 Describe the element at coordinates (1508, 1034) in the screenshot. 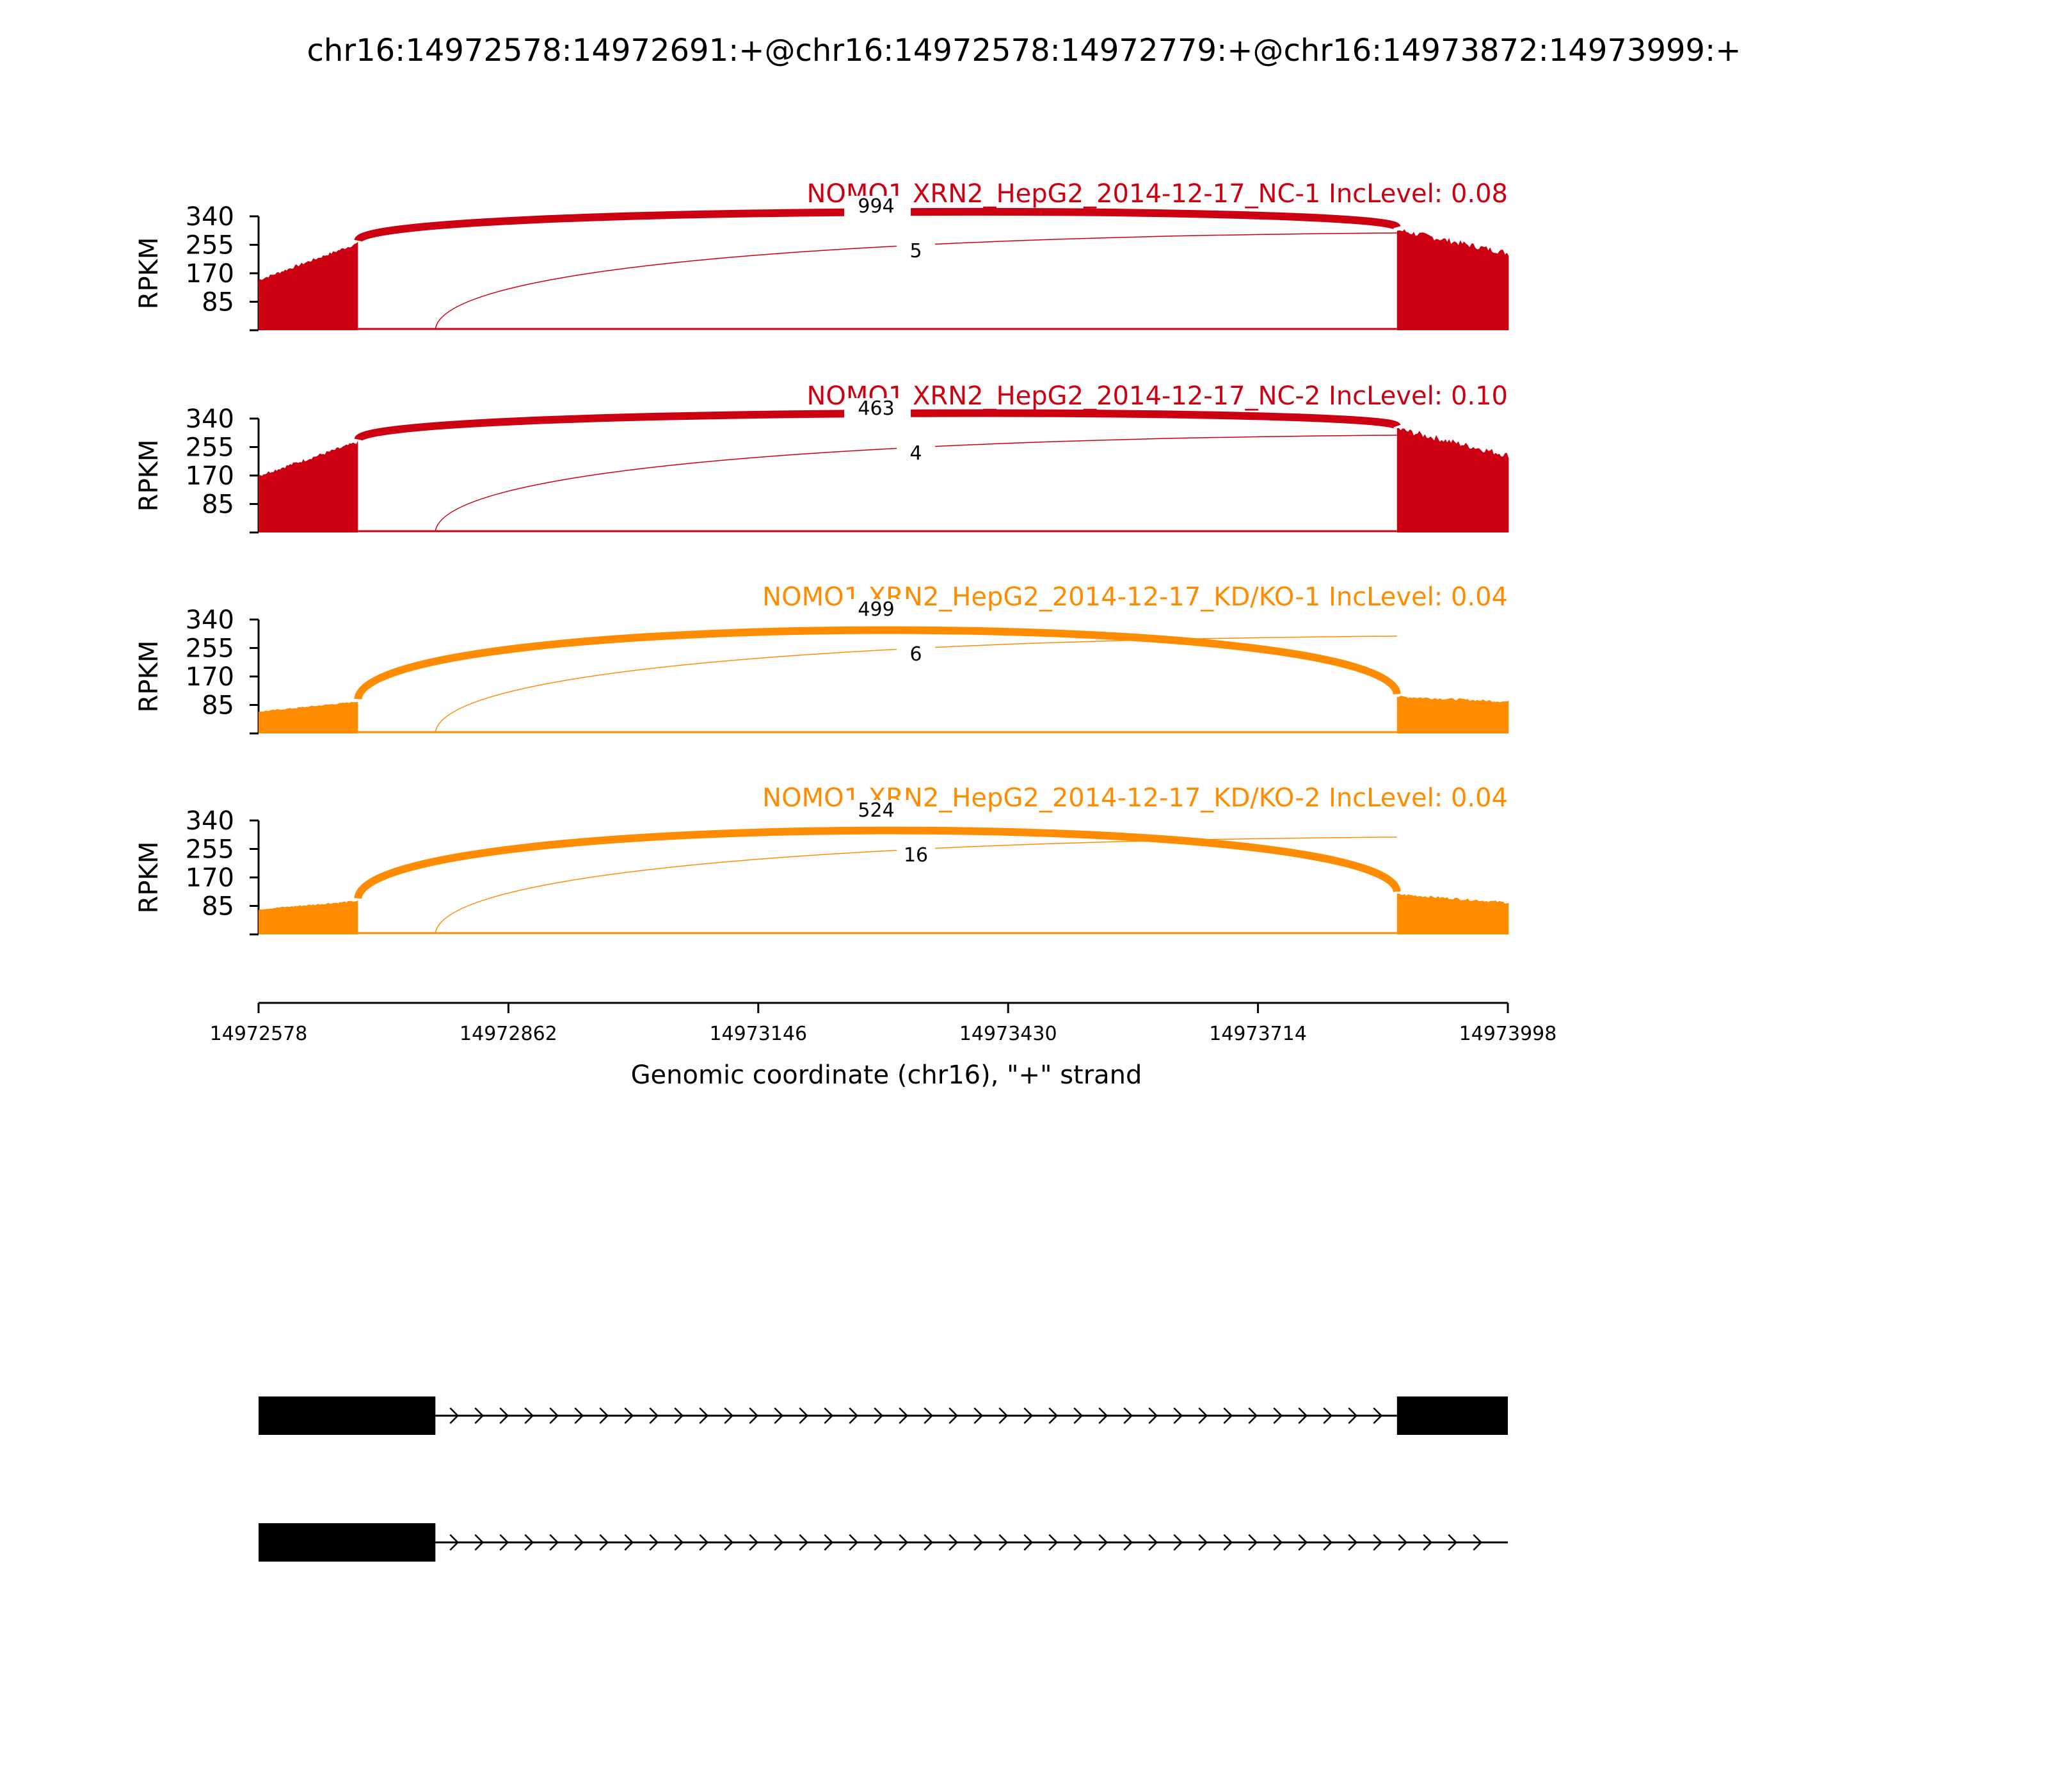

I see `x-tick-label: 14973998` at that location.